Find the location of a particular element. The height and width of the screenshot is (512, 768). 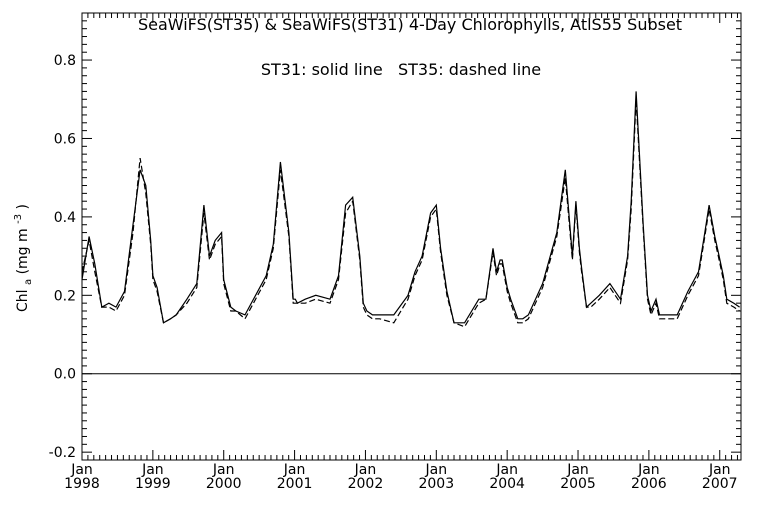

x-tick-year-label: 1998 is located at coordinates (82, 484).